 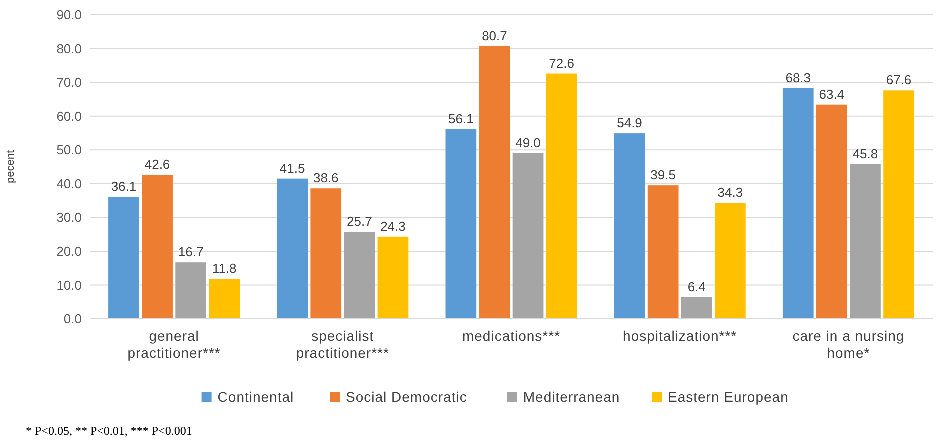 I want to click on data-label: 67.6, so click(x=899, y=80).